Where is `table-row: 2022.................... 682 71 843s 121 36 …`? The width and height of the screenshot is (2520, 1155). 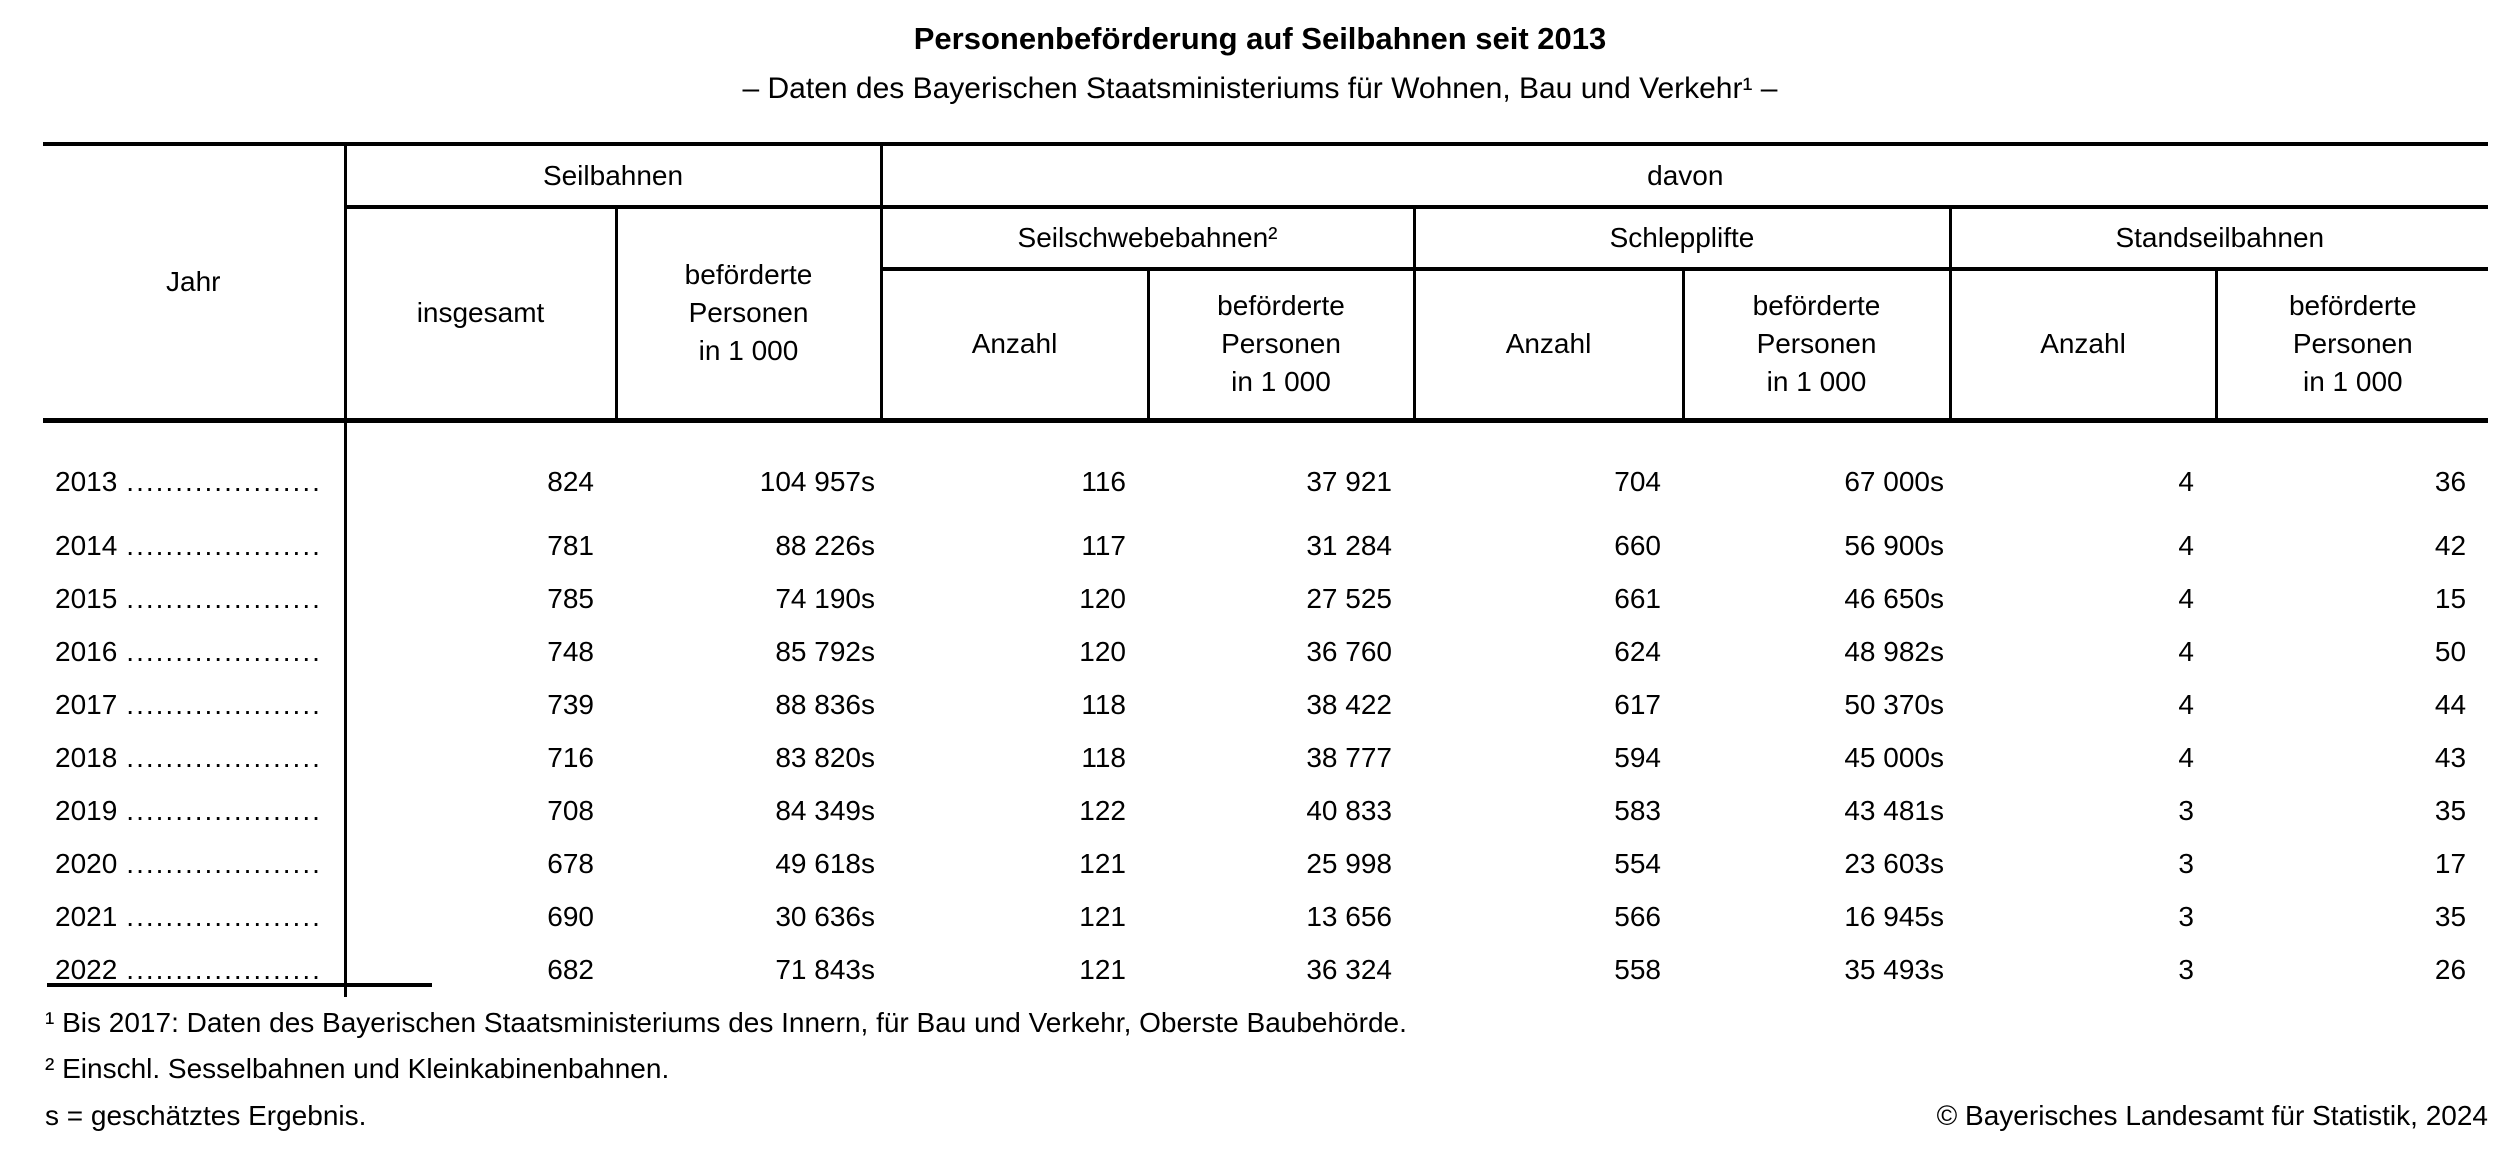
table-row: 2022.................... 682 71 843s 121 36 … is located at coordinates (1265, 970).